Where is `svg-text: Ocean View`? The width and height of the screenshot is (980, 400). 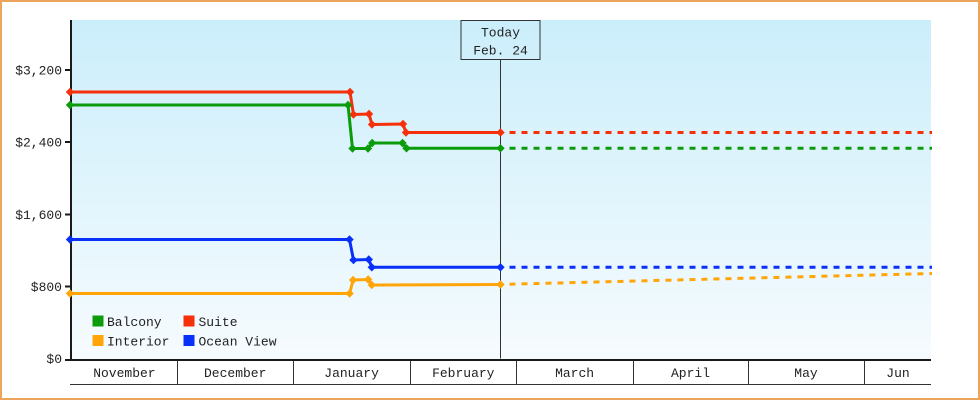 svg-text: Ocean View is located at coordinates (238, 342).